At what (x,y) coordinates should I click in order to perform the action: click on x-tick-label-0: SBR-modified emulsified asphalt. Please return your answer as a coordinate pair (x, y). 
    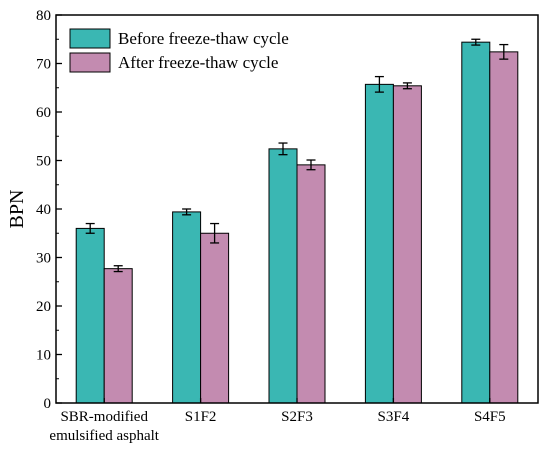
    Looking at the image, I should click on (104, 426).